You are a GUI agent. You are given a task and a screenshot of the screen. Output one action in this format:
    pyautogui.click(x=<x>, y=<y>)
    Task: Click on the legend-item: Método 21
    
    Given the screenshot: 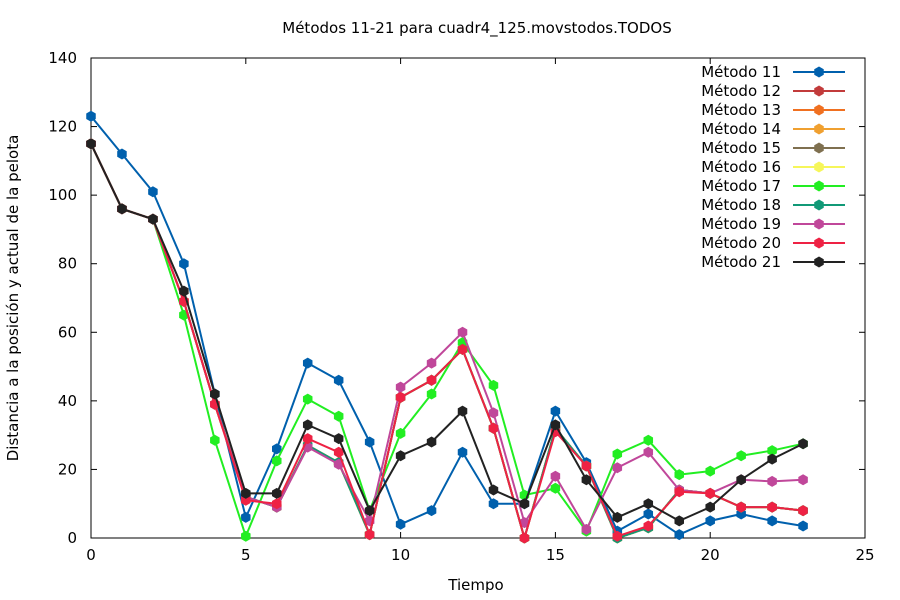 What is the action you would take?
    pyautogui.click(x=773, y=262)
    